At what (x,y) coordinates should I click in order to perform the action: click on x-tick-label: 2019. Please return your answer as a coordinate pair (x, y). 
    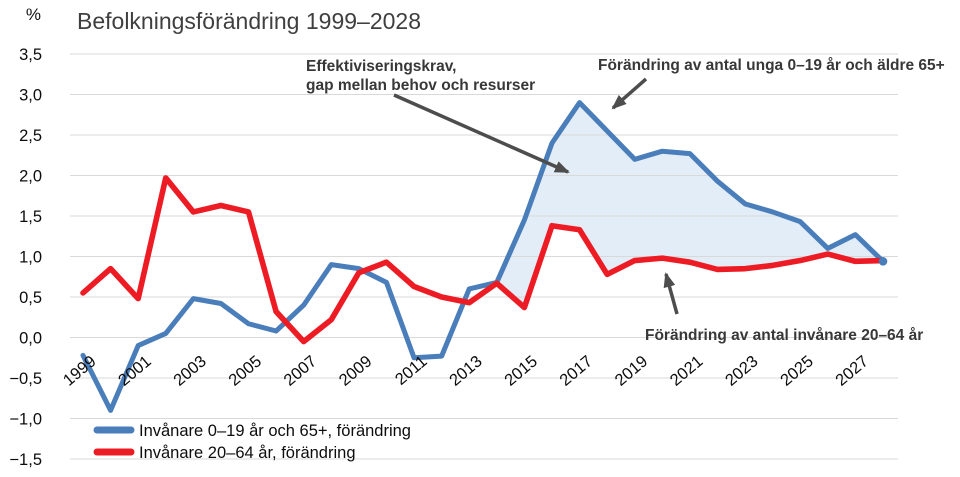
    Looking at the image, I should click on (632, 370).